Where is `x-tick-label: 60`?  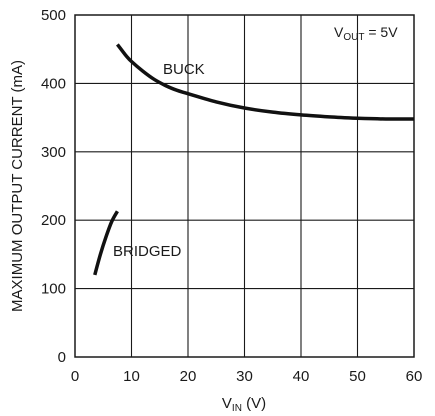
x-tick-label: 60 is located at coordinates (414, 376).